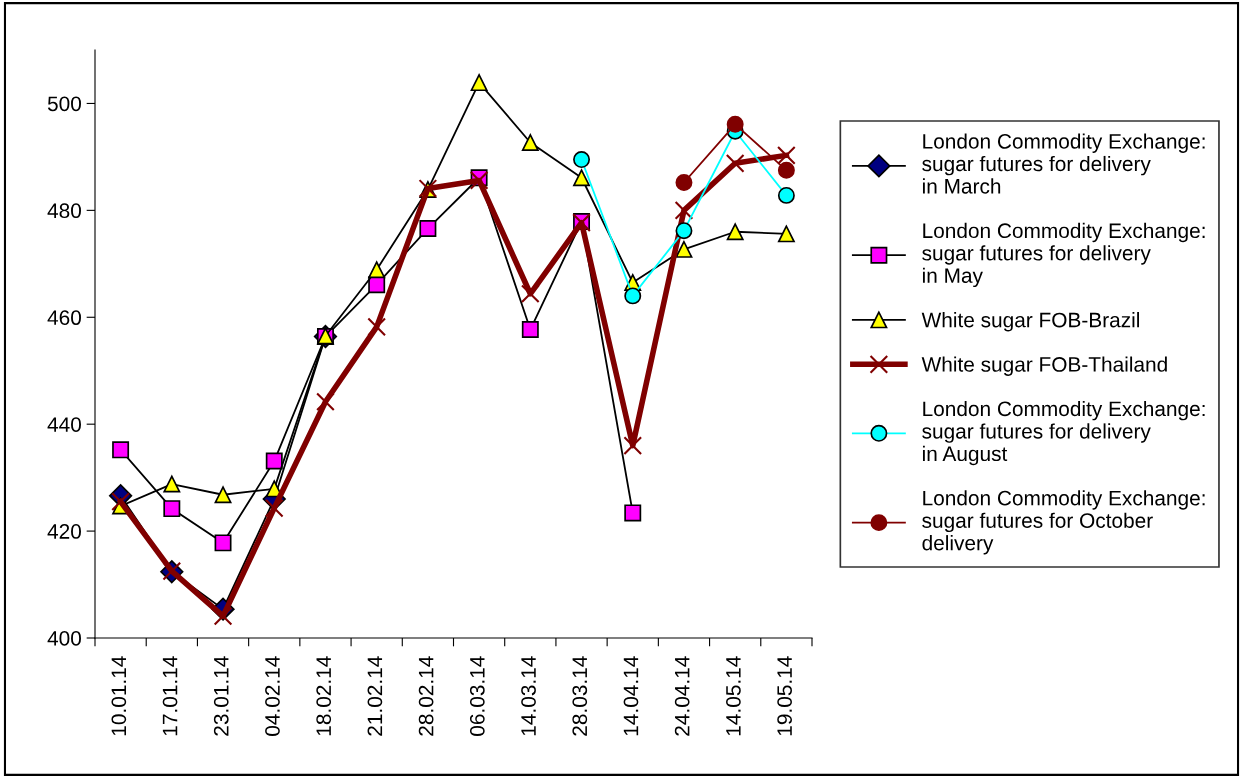 The height and width of the screenshot is (778, 1243). What do you see at coordinates (1063, 255) in the screenshot?
I see `legend-label: London Commodity Exchange: sugar futures for delivery in May` at bounding box center [1063, 255].